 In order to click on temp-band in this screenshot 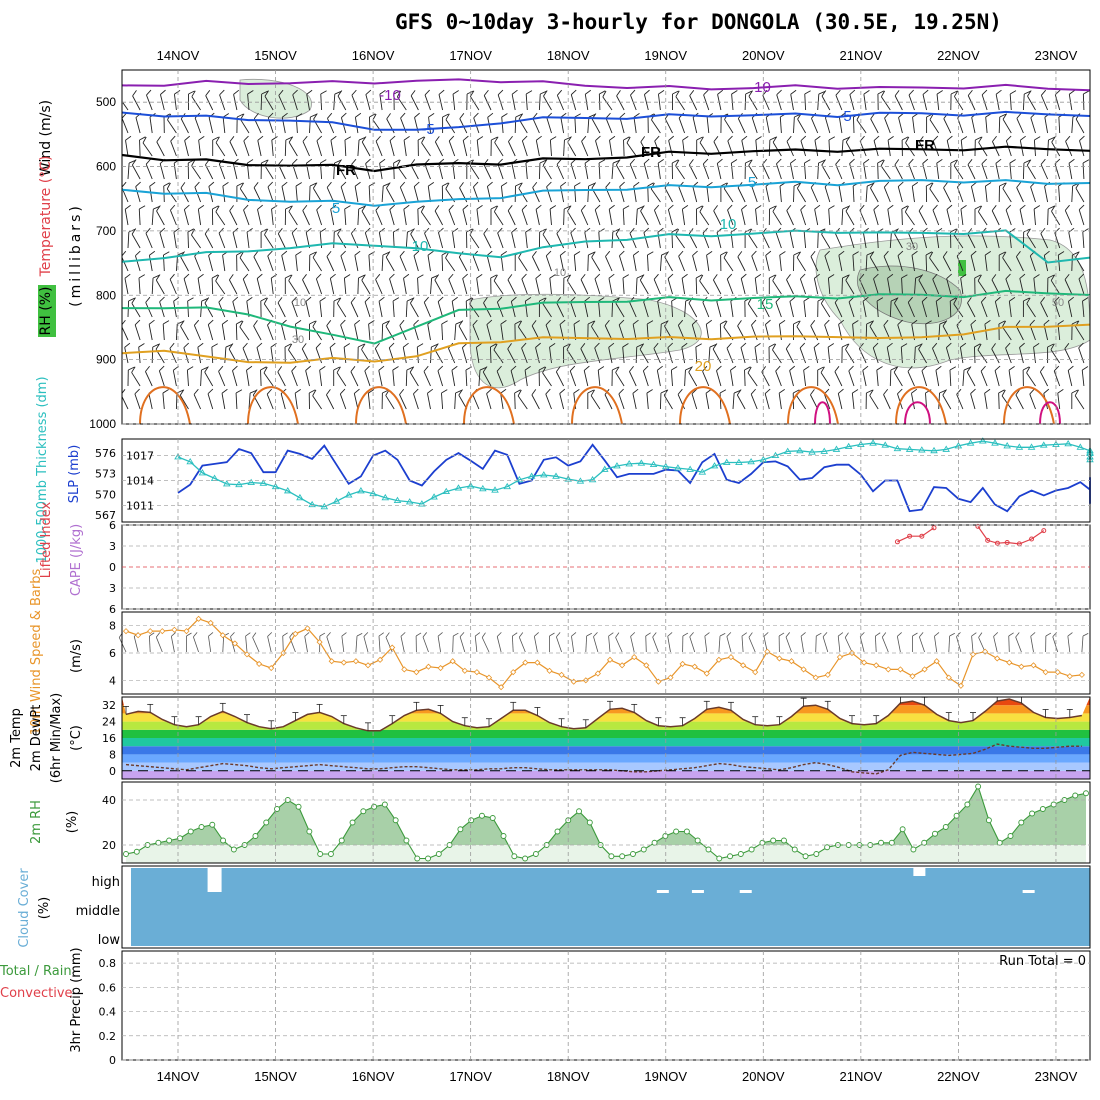, I will do `click(606, 750)`.